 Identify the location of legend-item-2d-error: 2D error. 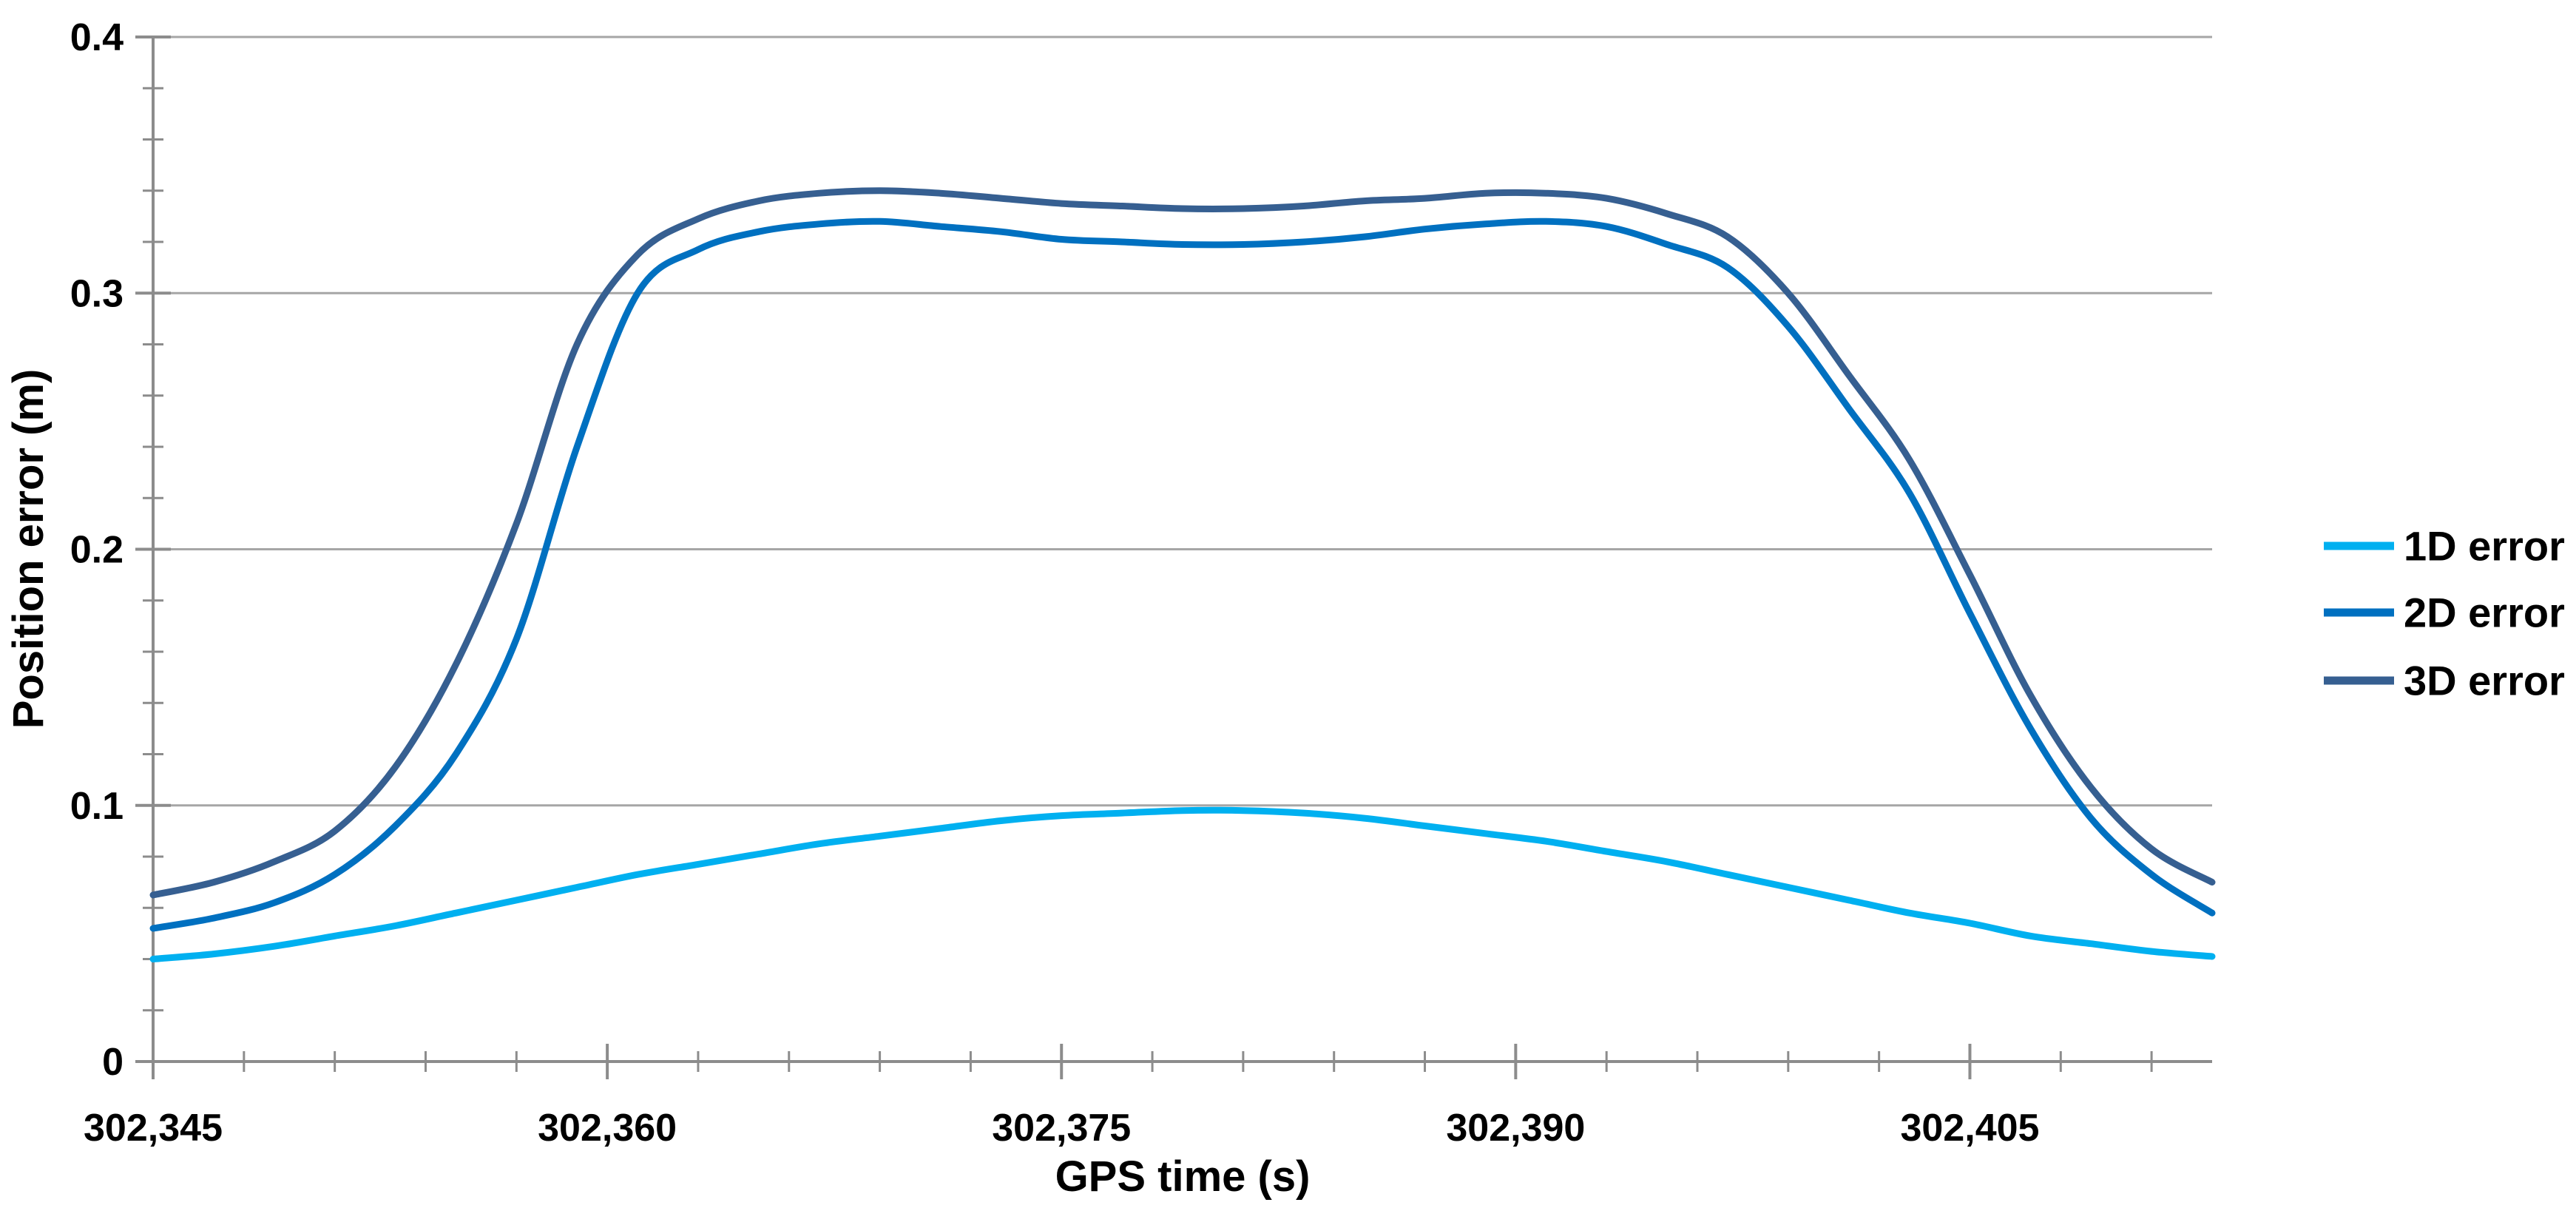
(2444, 613).